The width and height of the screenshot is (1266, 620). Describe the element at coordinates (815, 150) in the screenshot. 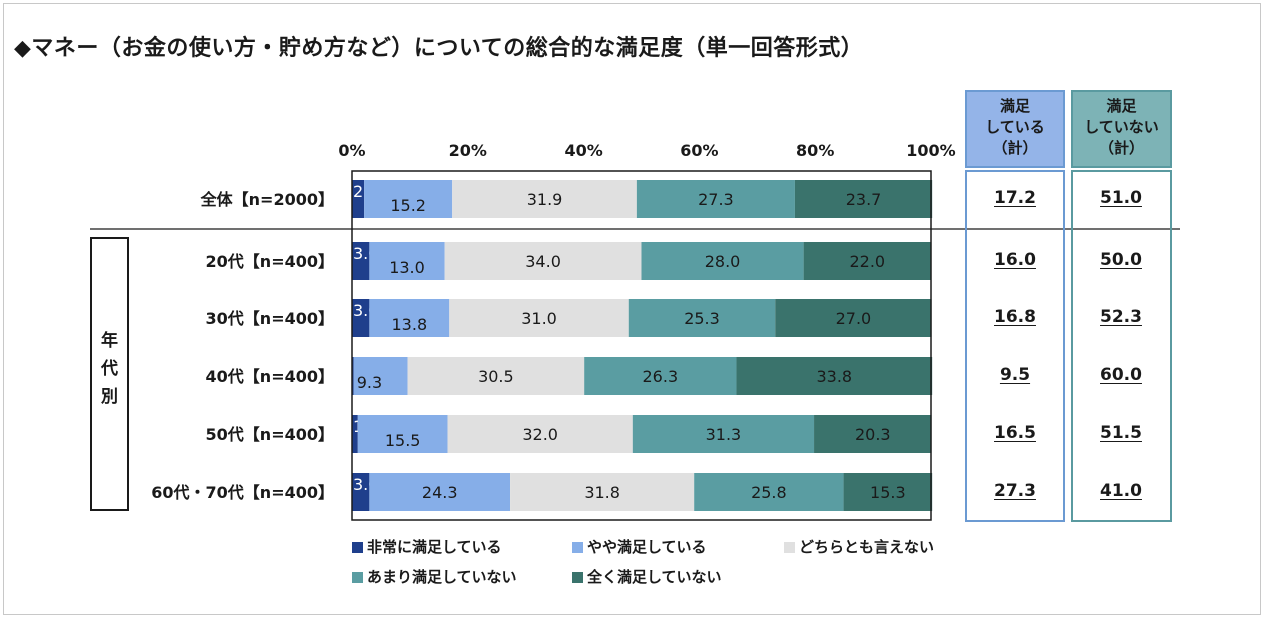

I see `x-tick-label: 80%` at that location.